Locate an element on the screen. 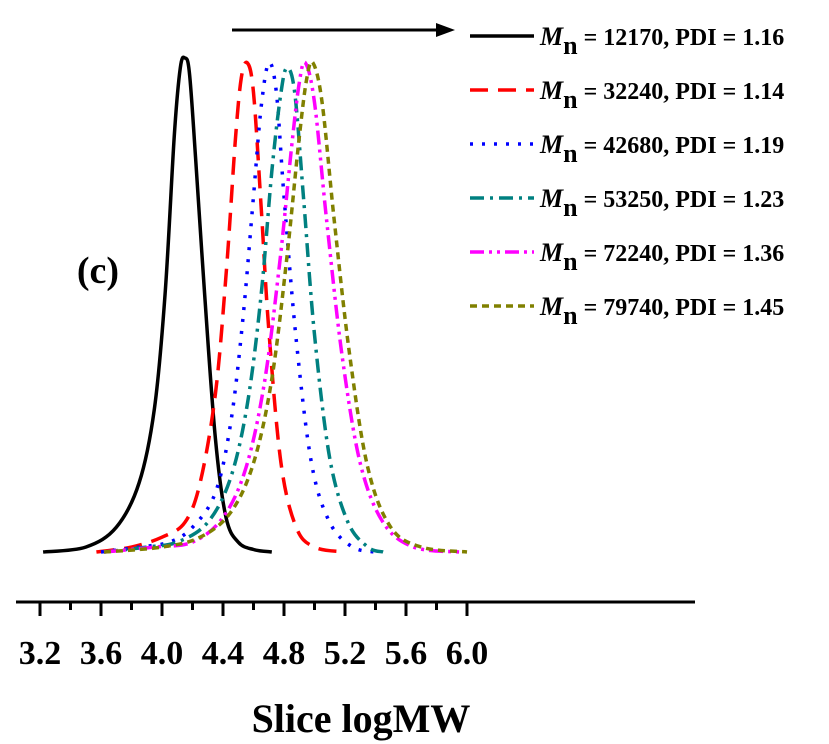 This screenshot has width=829, height=744. legend-label-value: = 32240, PDI = 1.14 is located at coordinates (681, 92).